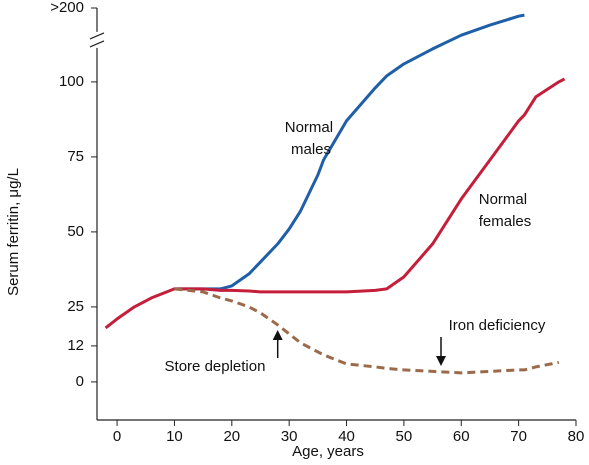  Describe the element at coordinates (67, 8) in the screenshot. I see `y-tick-label: >200` at that location.